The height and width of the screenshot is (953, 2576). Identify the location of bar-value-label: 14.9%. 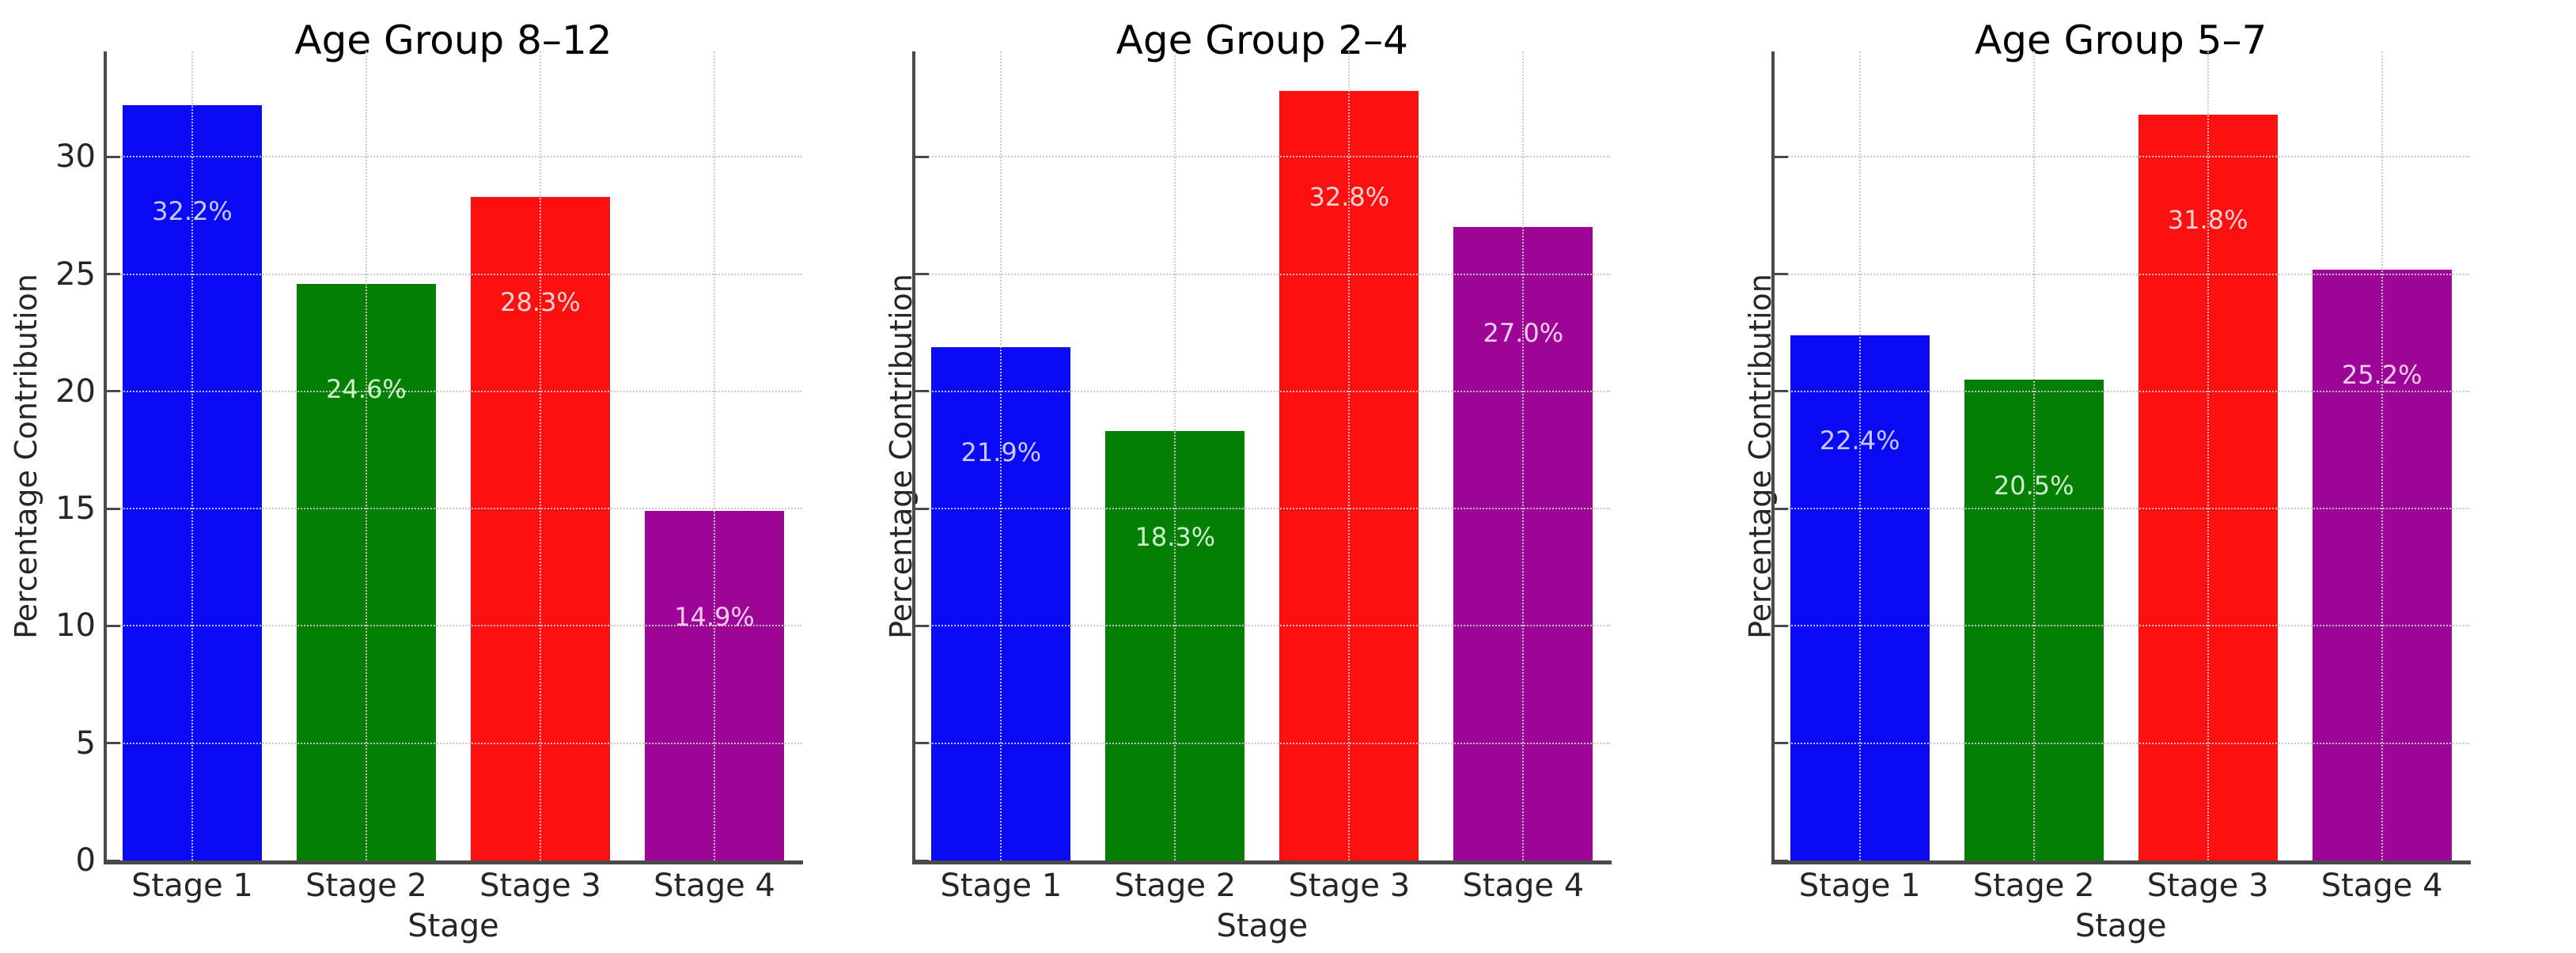
(714, 616).